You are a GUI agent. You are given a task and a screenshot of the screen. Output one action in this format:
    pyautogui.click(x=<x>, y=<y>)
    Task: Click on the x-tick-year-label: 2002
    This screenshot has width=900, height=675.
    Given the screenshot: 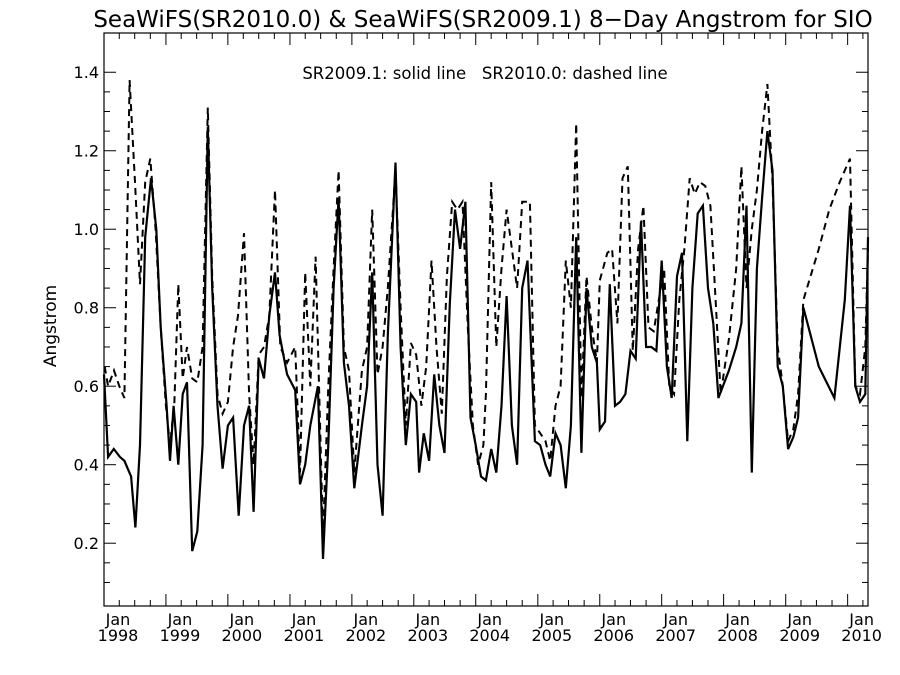 What is the action you would take?
    pyautogui.click(x=366, y=635)
    